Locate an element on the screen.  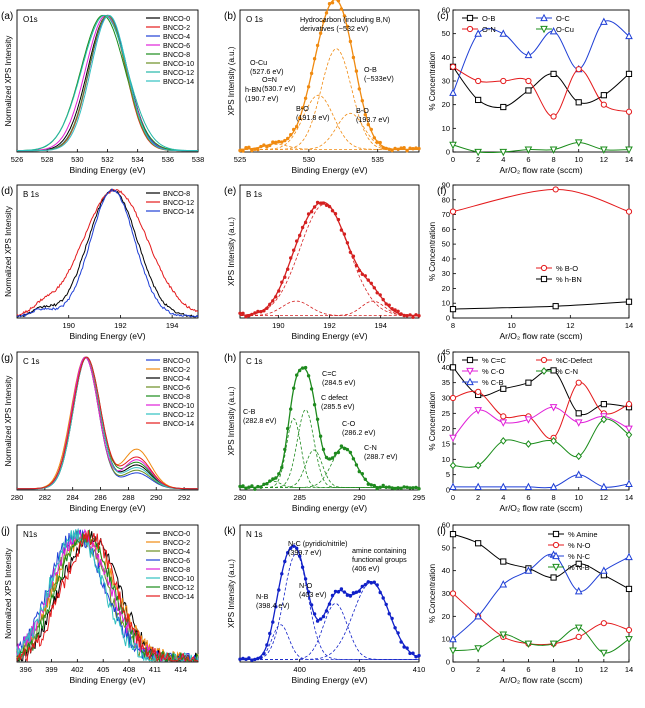
peak-label-energy: (403 eV) is located at coordinates (313, 594).